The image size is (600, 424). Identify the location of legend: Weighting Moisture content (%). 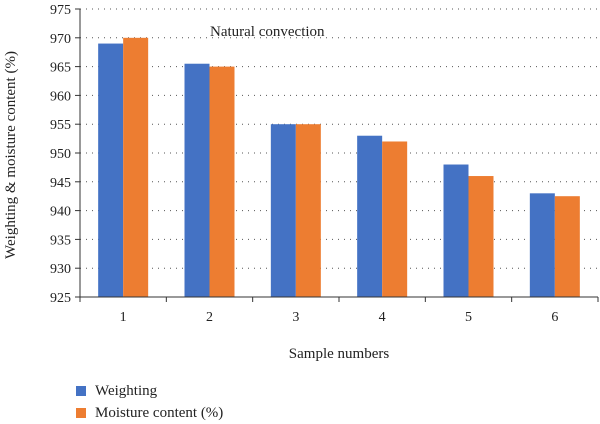
(149, 402).